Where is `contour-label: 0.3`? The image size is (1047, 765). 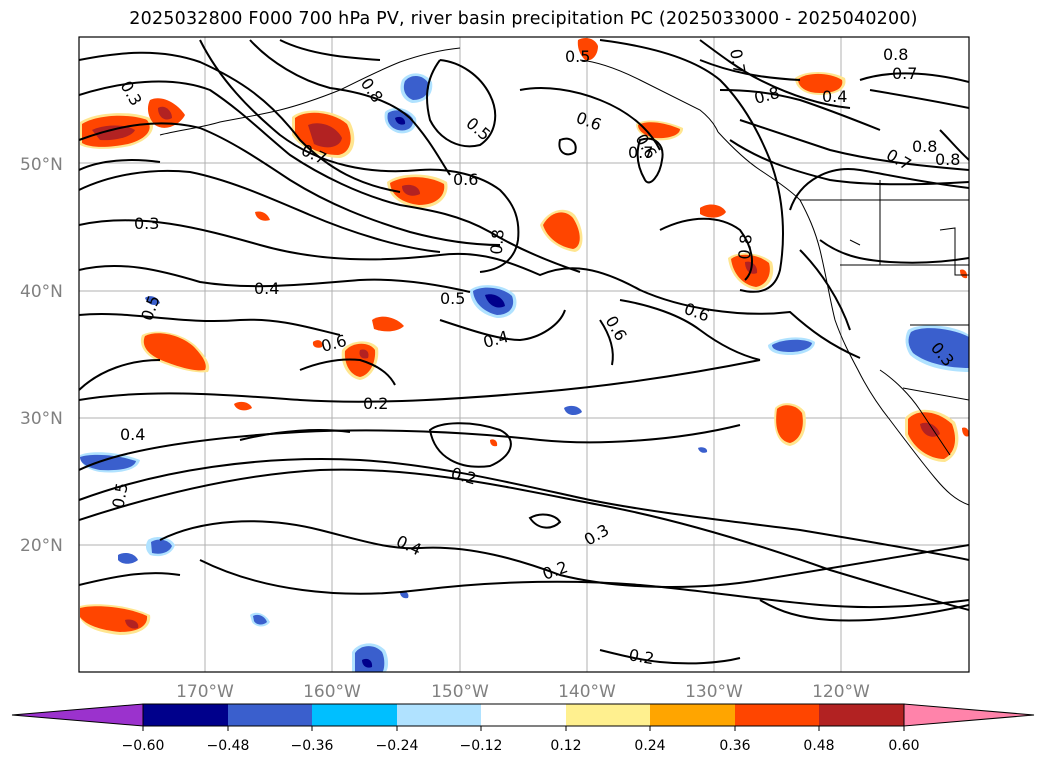
contour-label: 0.3 is located at coordinates (146, 223).